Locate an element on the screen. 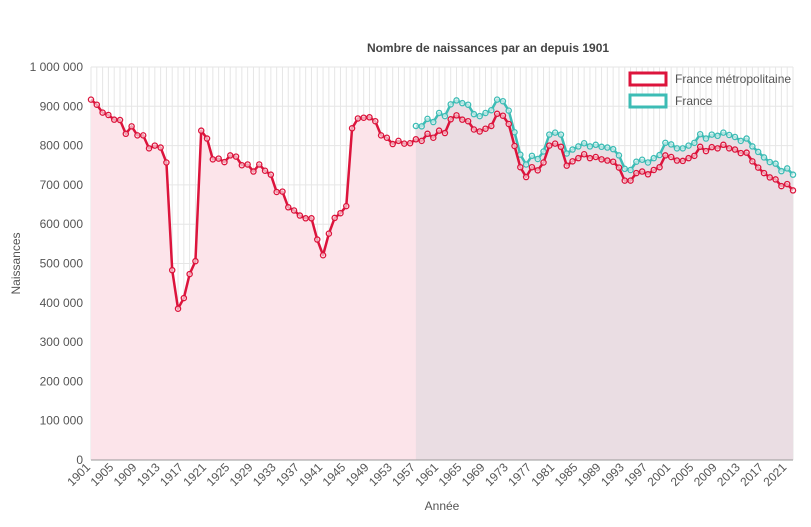 This screenshot has height=527, width=811. legend-swatch-france is located at coordinates (648, 101).